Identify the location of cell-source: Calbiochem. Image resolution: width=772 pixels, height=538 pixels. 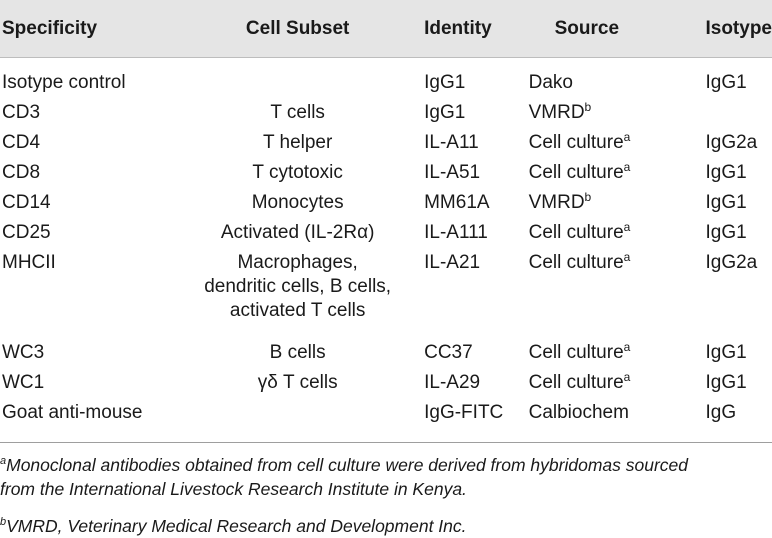
(611, 422).